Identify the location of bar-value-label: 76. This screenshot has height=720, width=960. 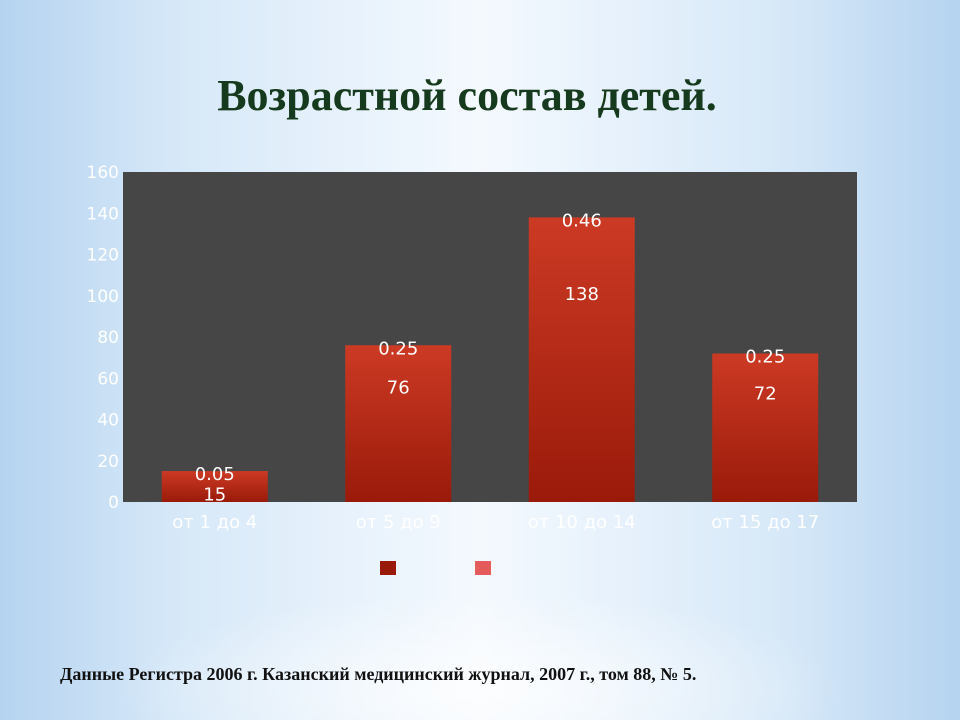
(398, 388).